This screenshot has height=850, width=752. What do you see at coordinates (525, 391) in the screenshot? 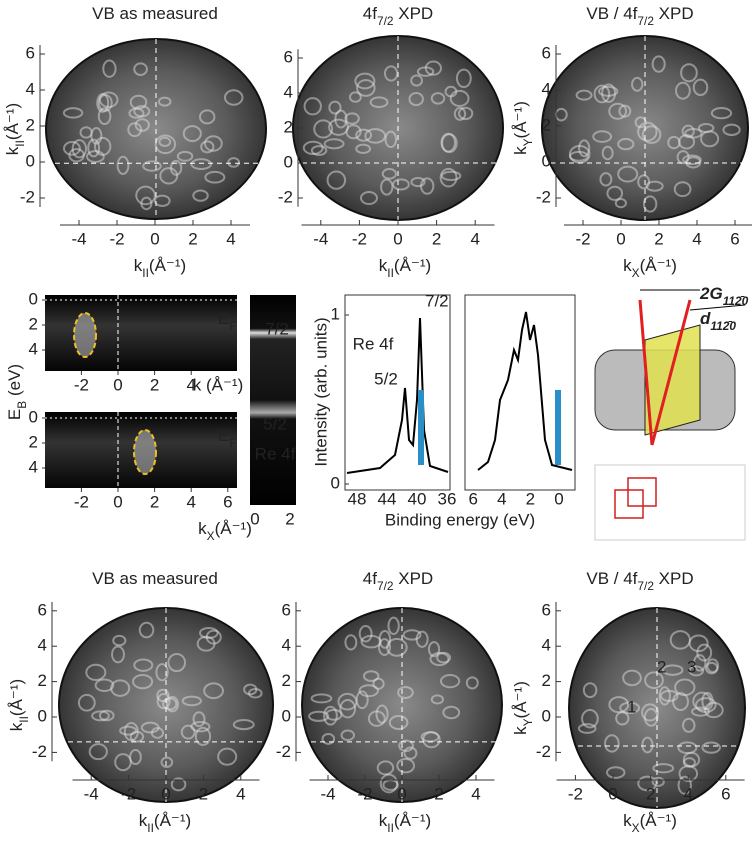
I see `spectrum-curve` at bounding box center [525, 391].